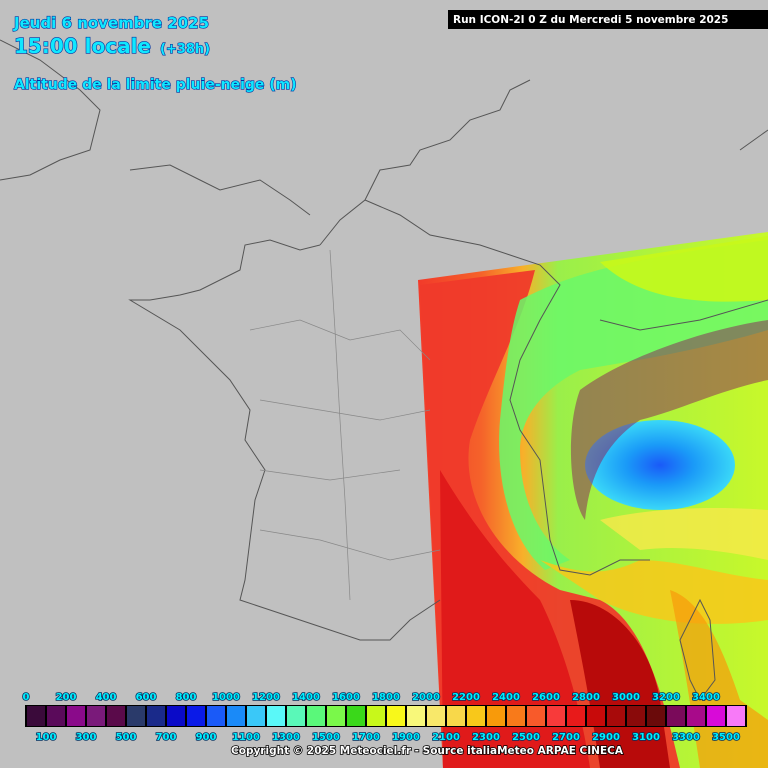  Describe the element at coordinates (666, 697) in the screenshot. I see `scale-label: 3200` at that location.